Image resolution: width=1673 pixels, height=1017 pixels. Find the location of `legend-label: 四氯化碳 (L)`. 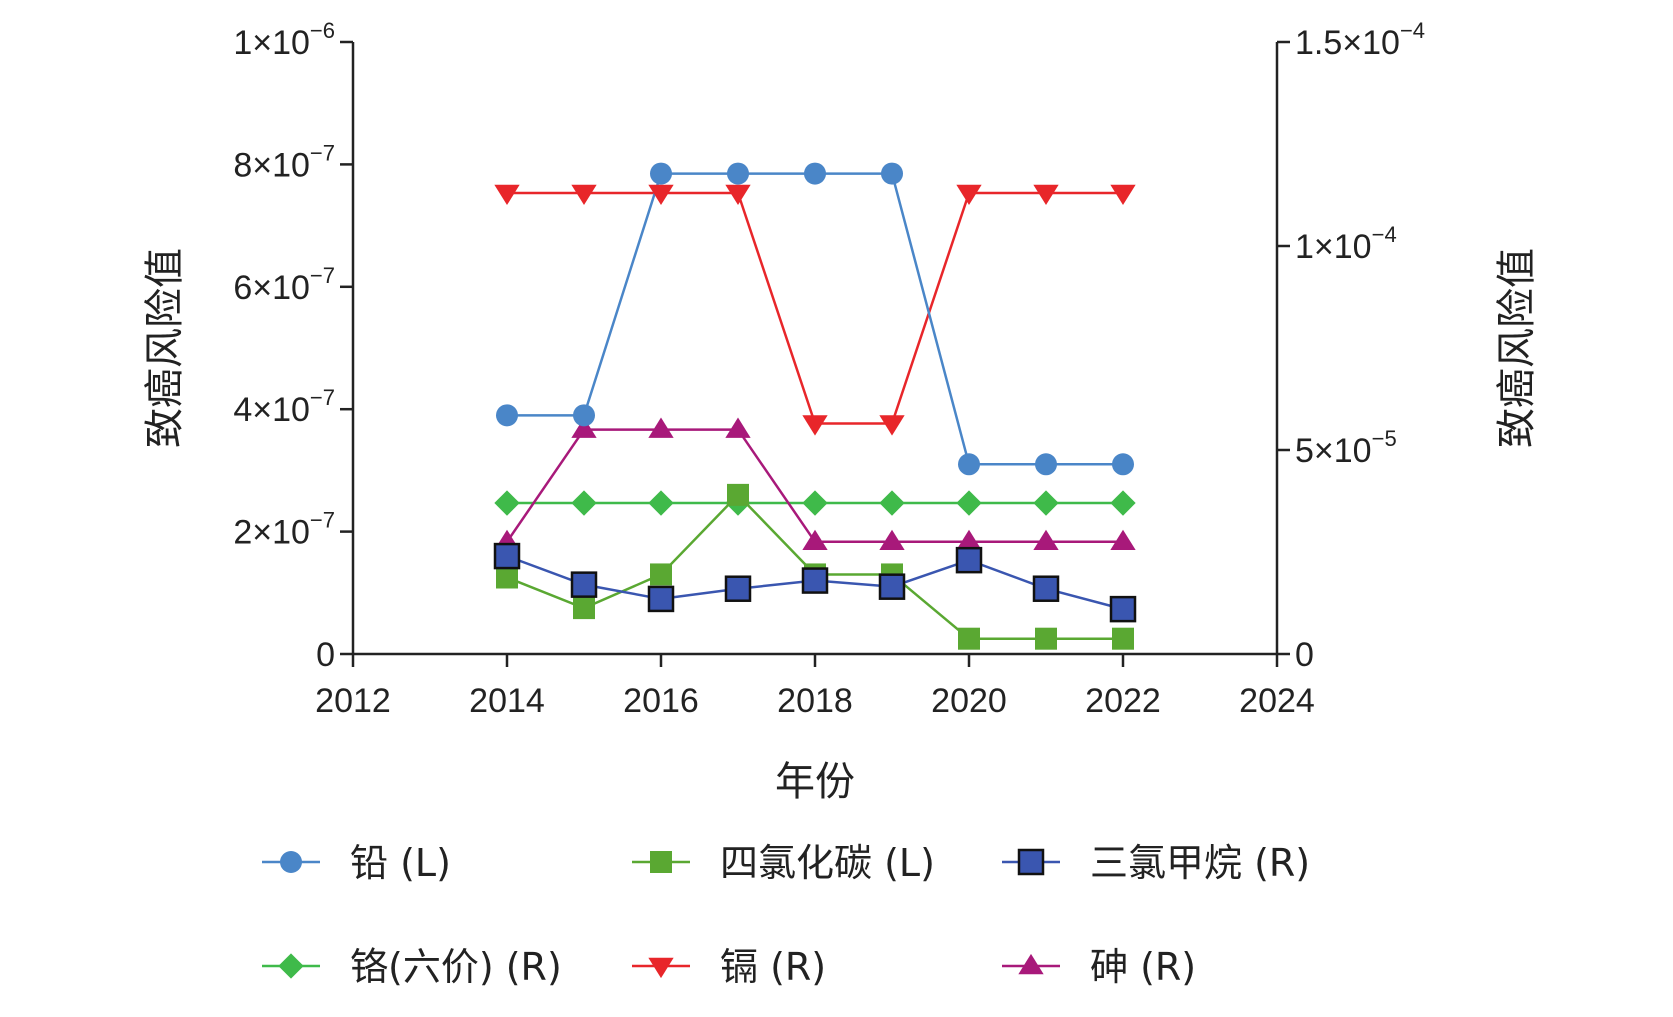

legend-label: 四氯化碳 (L) is located at coordinates (827, 863).